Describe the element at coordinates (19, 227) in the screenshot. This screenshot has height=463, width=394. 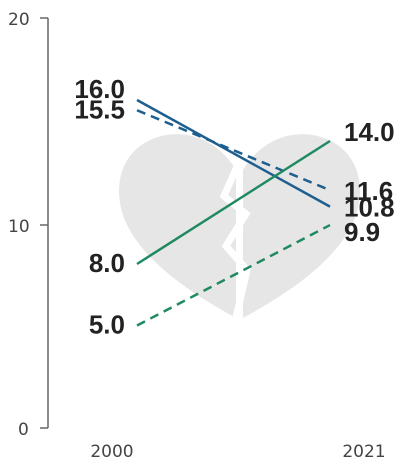
I see `y-tick-label: 10` at that location.